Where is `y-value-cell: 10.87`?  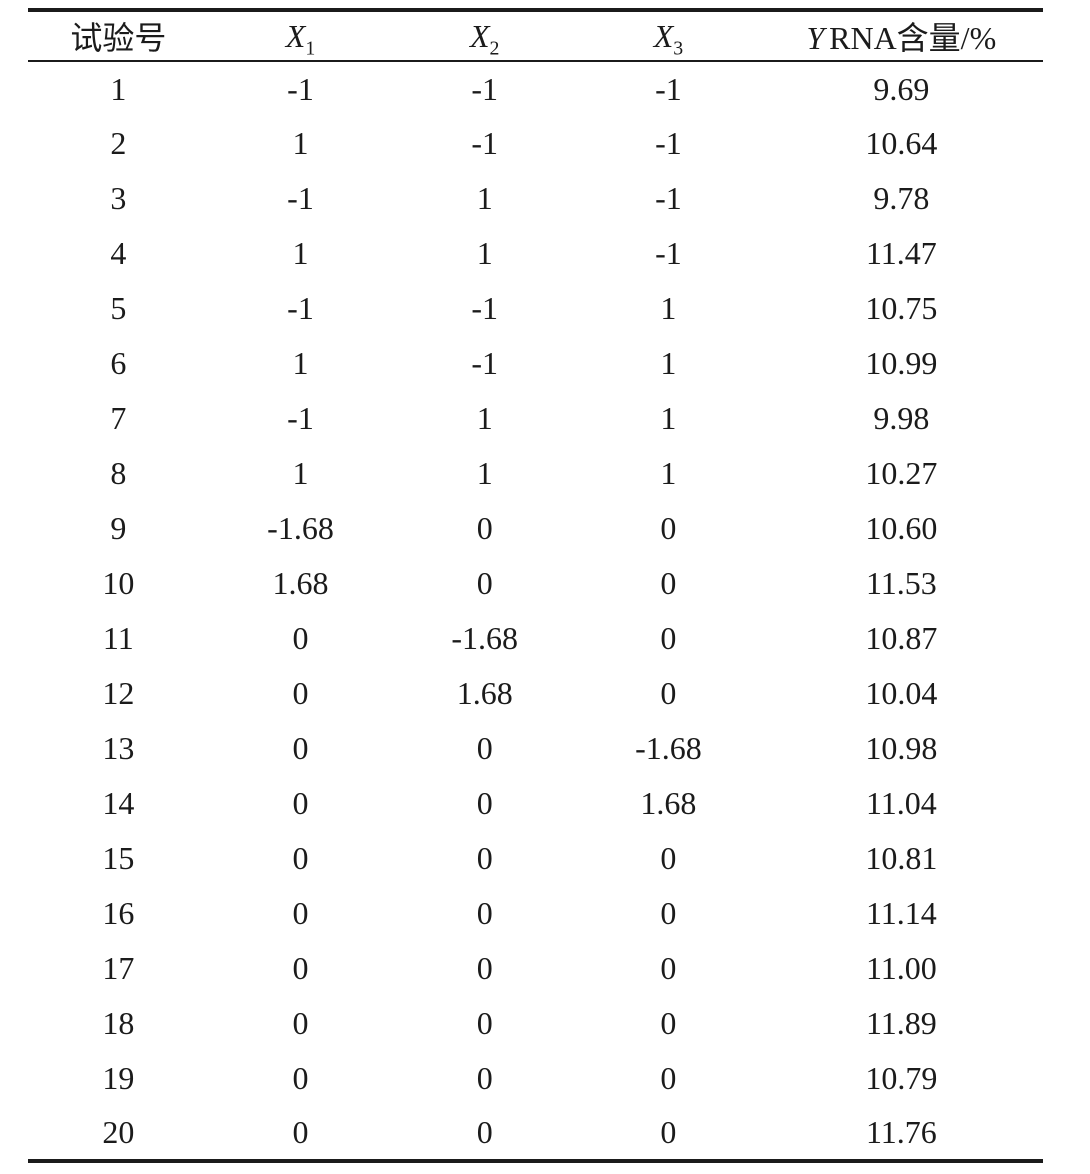
y-value-cell: 10.87 is located at coordinates (901, 638).